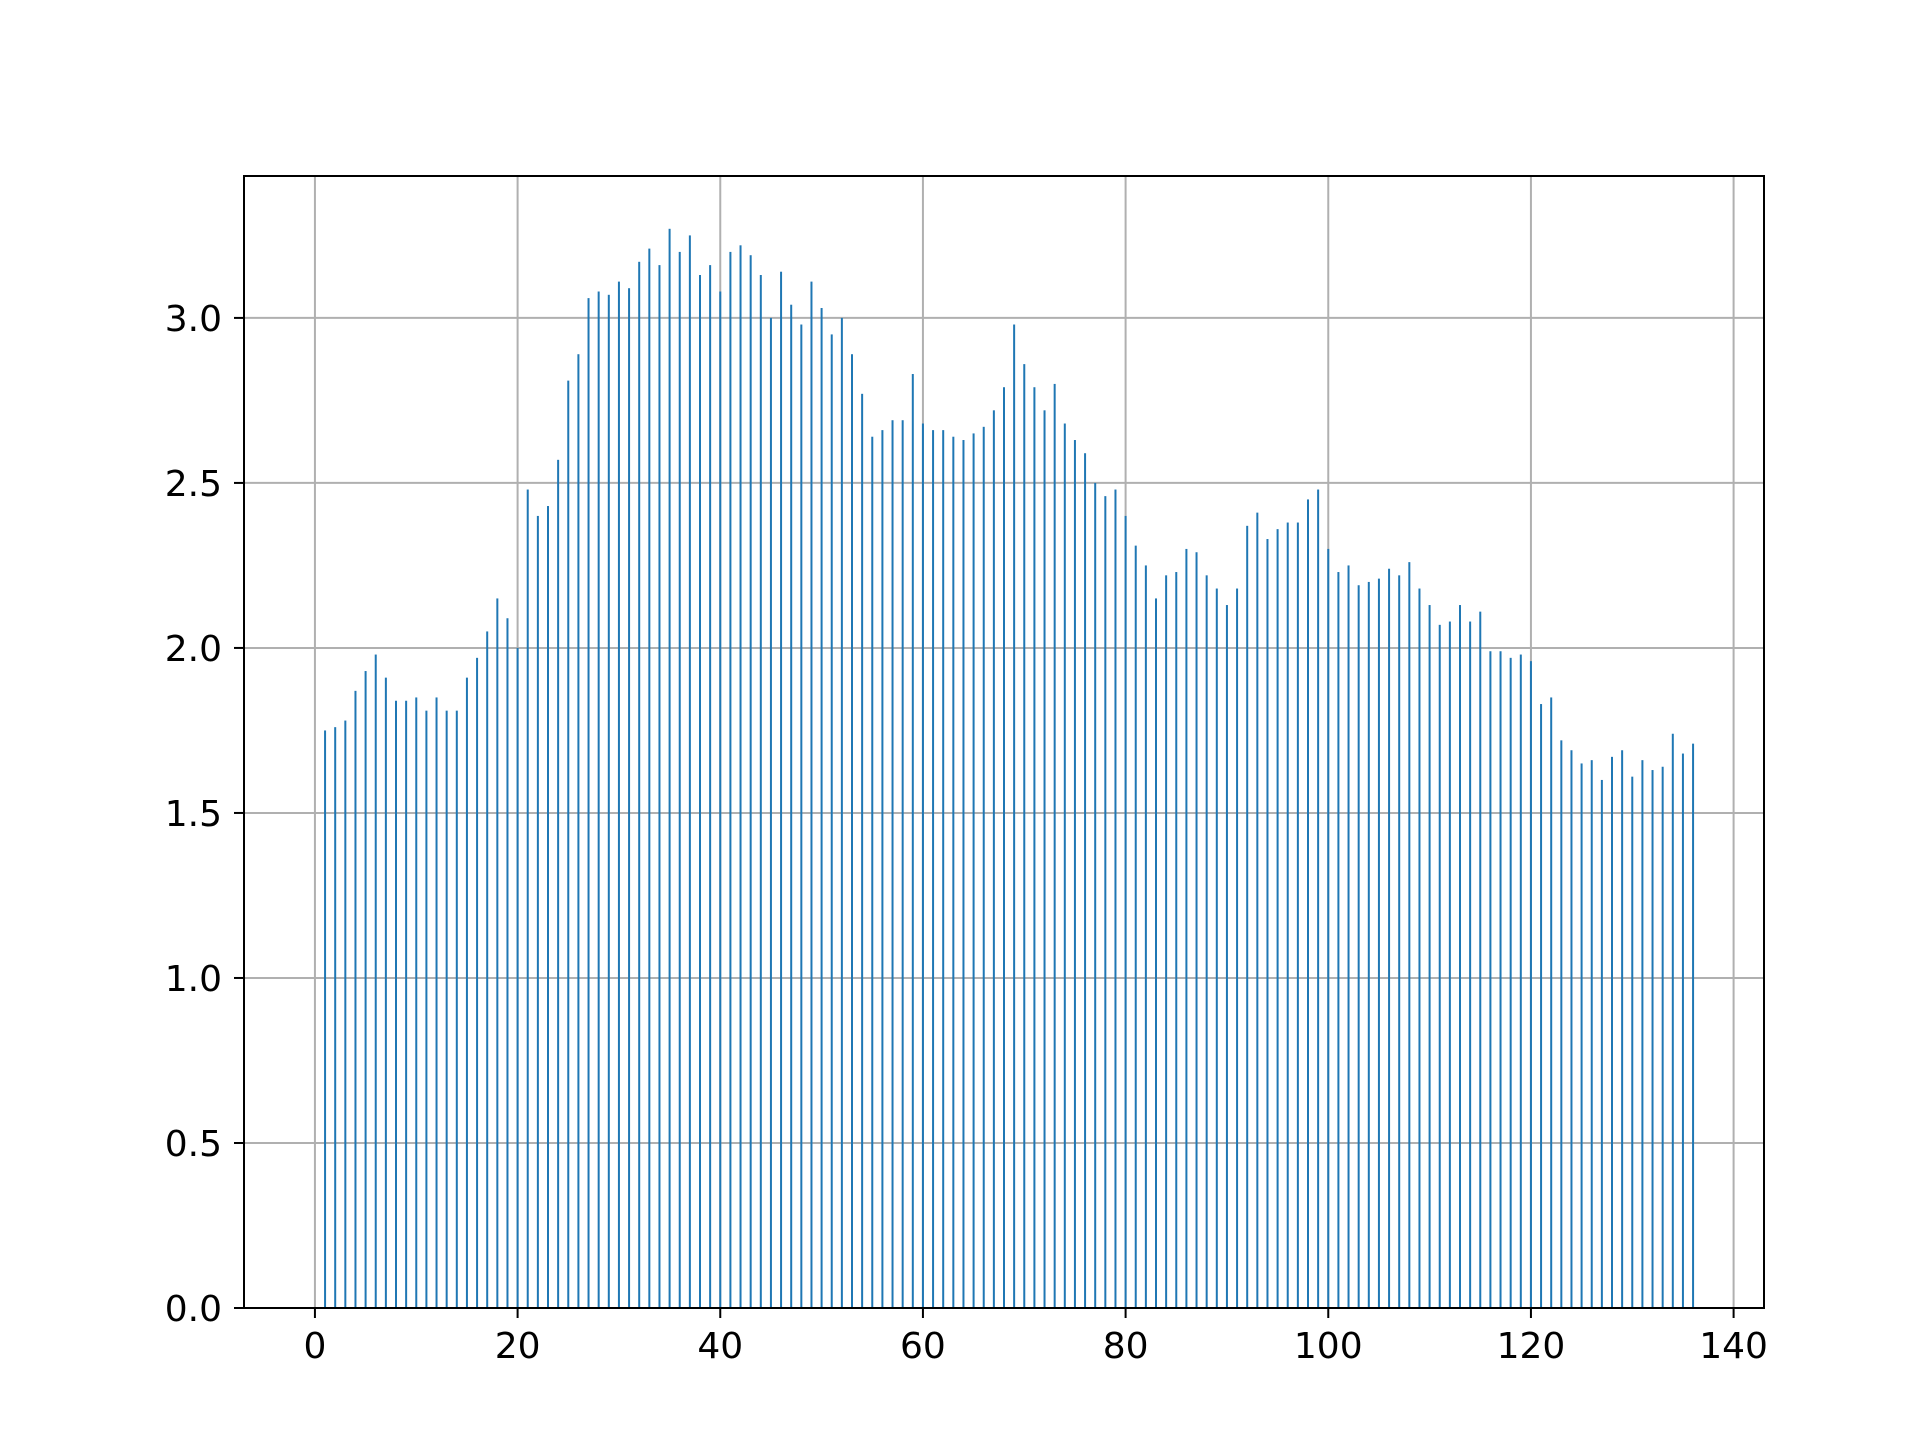 Image resolution: width=1920 pixels, height=1440 pixels. What do you see at coordinates (518, 1346) in the screenshot?
I see `x-tick-label: 20` at bounding box center [518, 1346].